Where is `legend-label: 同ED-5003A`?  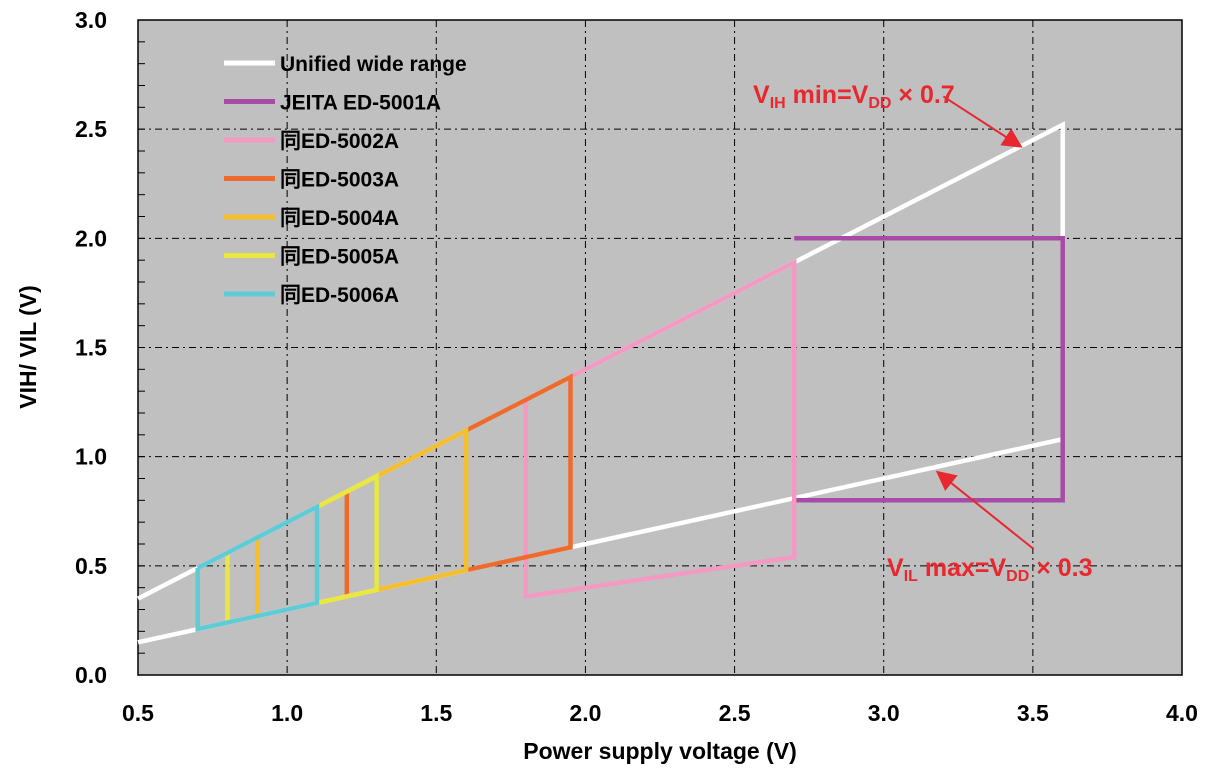 legend-label: 同ED-5003A is located at coordinates (339, 180).